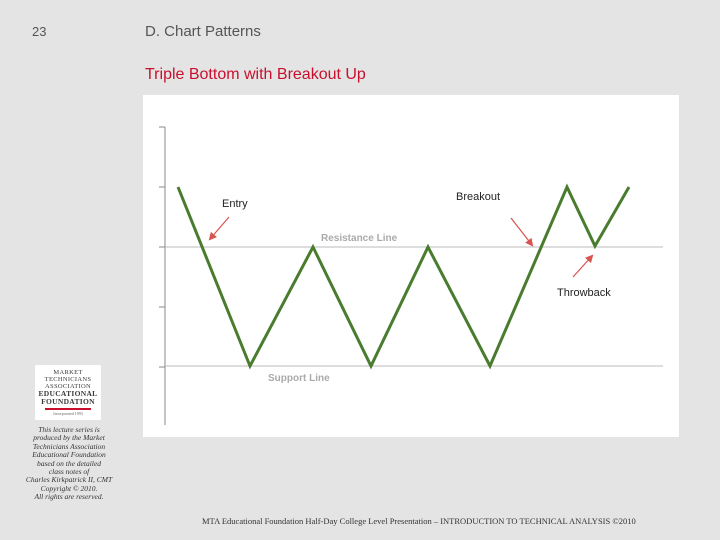  I want to click on throwback-arrow, so click(583, 266).